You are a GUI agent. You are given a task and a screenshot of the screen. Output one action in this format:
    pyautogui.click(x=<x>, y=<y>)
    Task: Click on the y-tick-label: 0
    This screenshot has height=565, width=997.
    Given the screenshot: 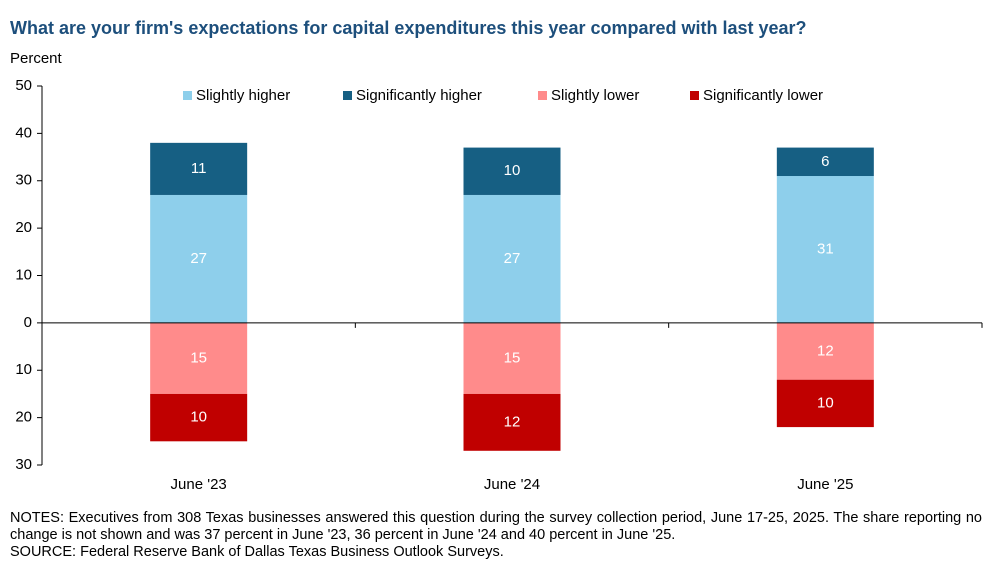 What is the action you would take?
    pyautogui.click(x=28, y=322)
    